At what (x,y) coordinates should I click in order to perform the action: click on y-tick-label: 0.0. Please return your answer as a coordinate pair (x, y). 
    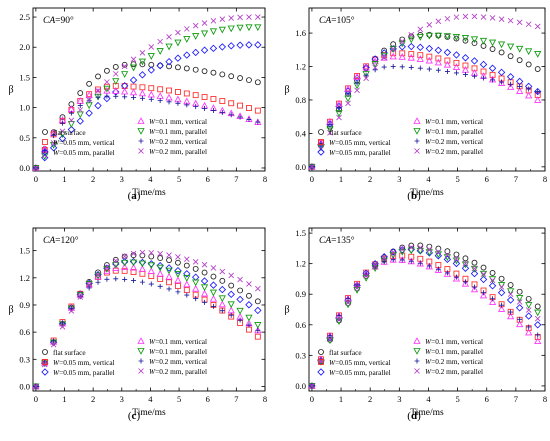
    Looking at the image, I should click on (24, 386).